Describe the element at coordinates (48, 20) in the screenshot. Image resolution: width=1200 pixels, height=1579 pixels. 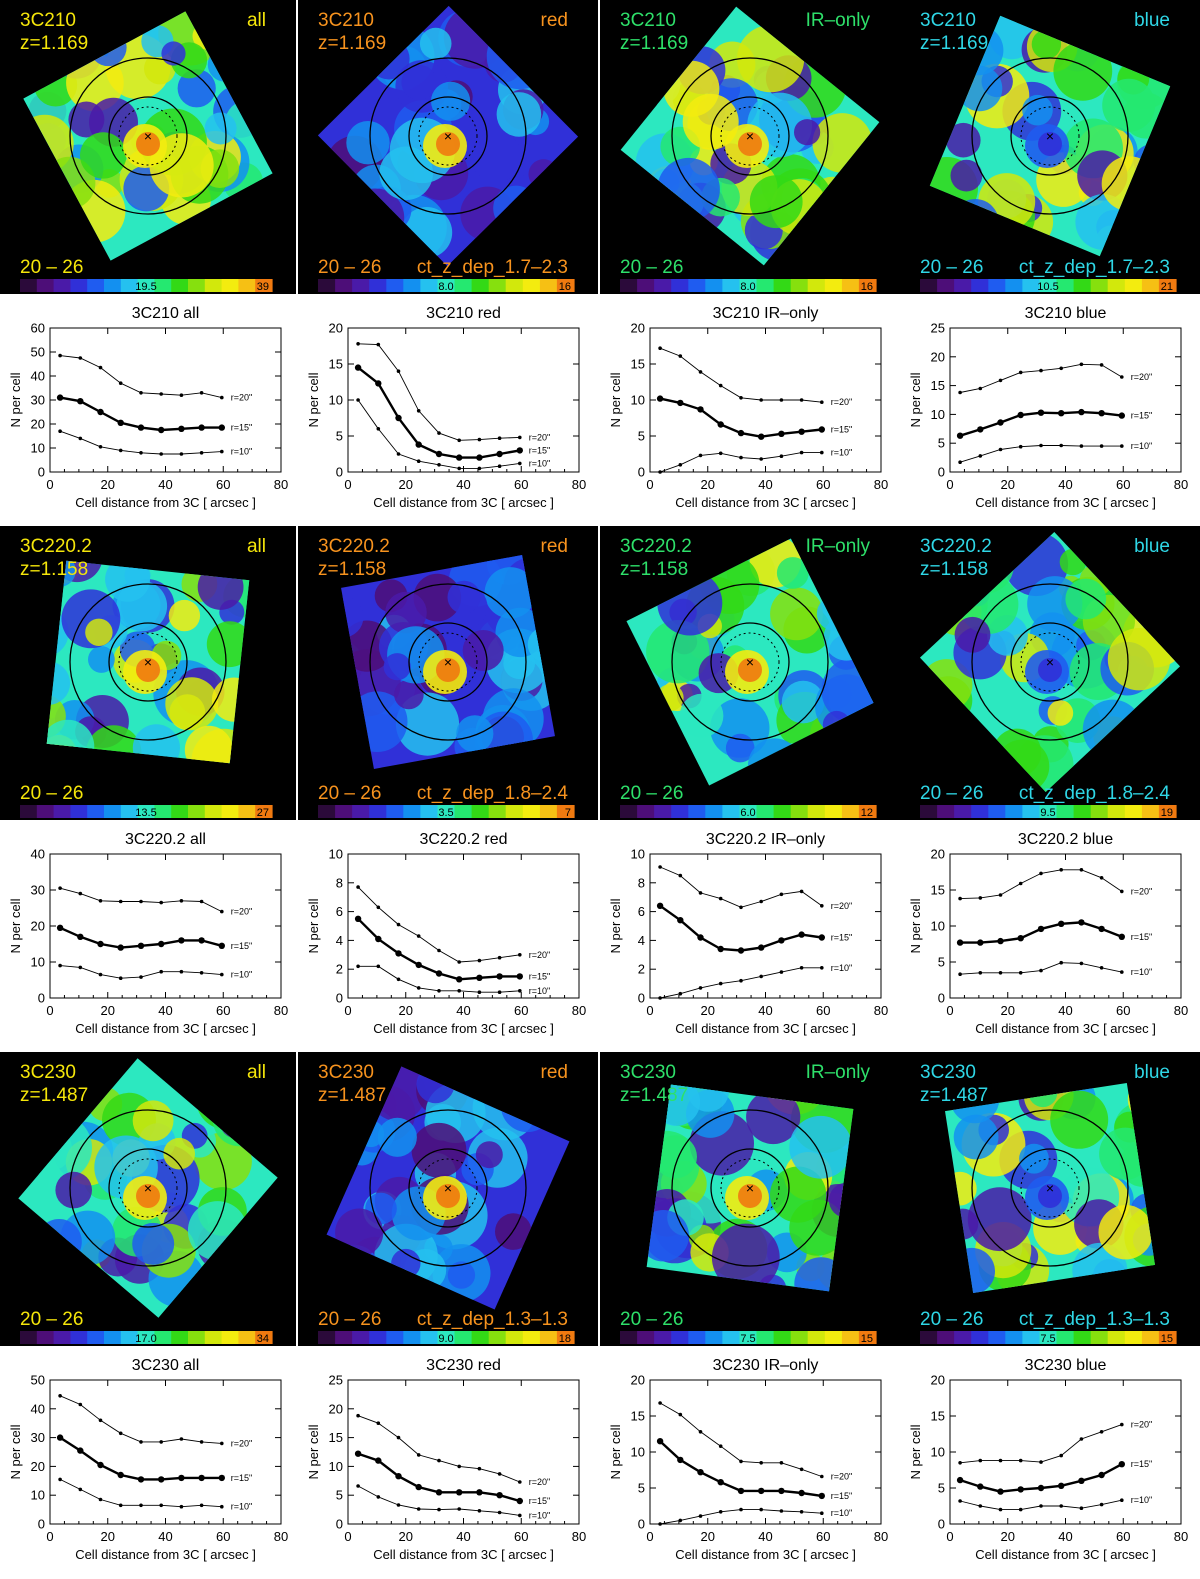
I see `map-source-label: 3C210` at that location.